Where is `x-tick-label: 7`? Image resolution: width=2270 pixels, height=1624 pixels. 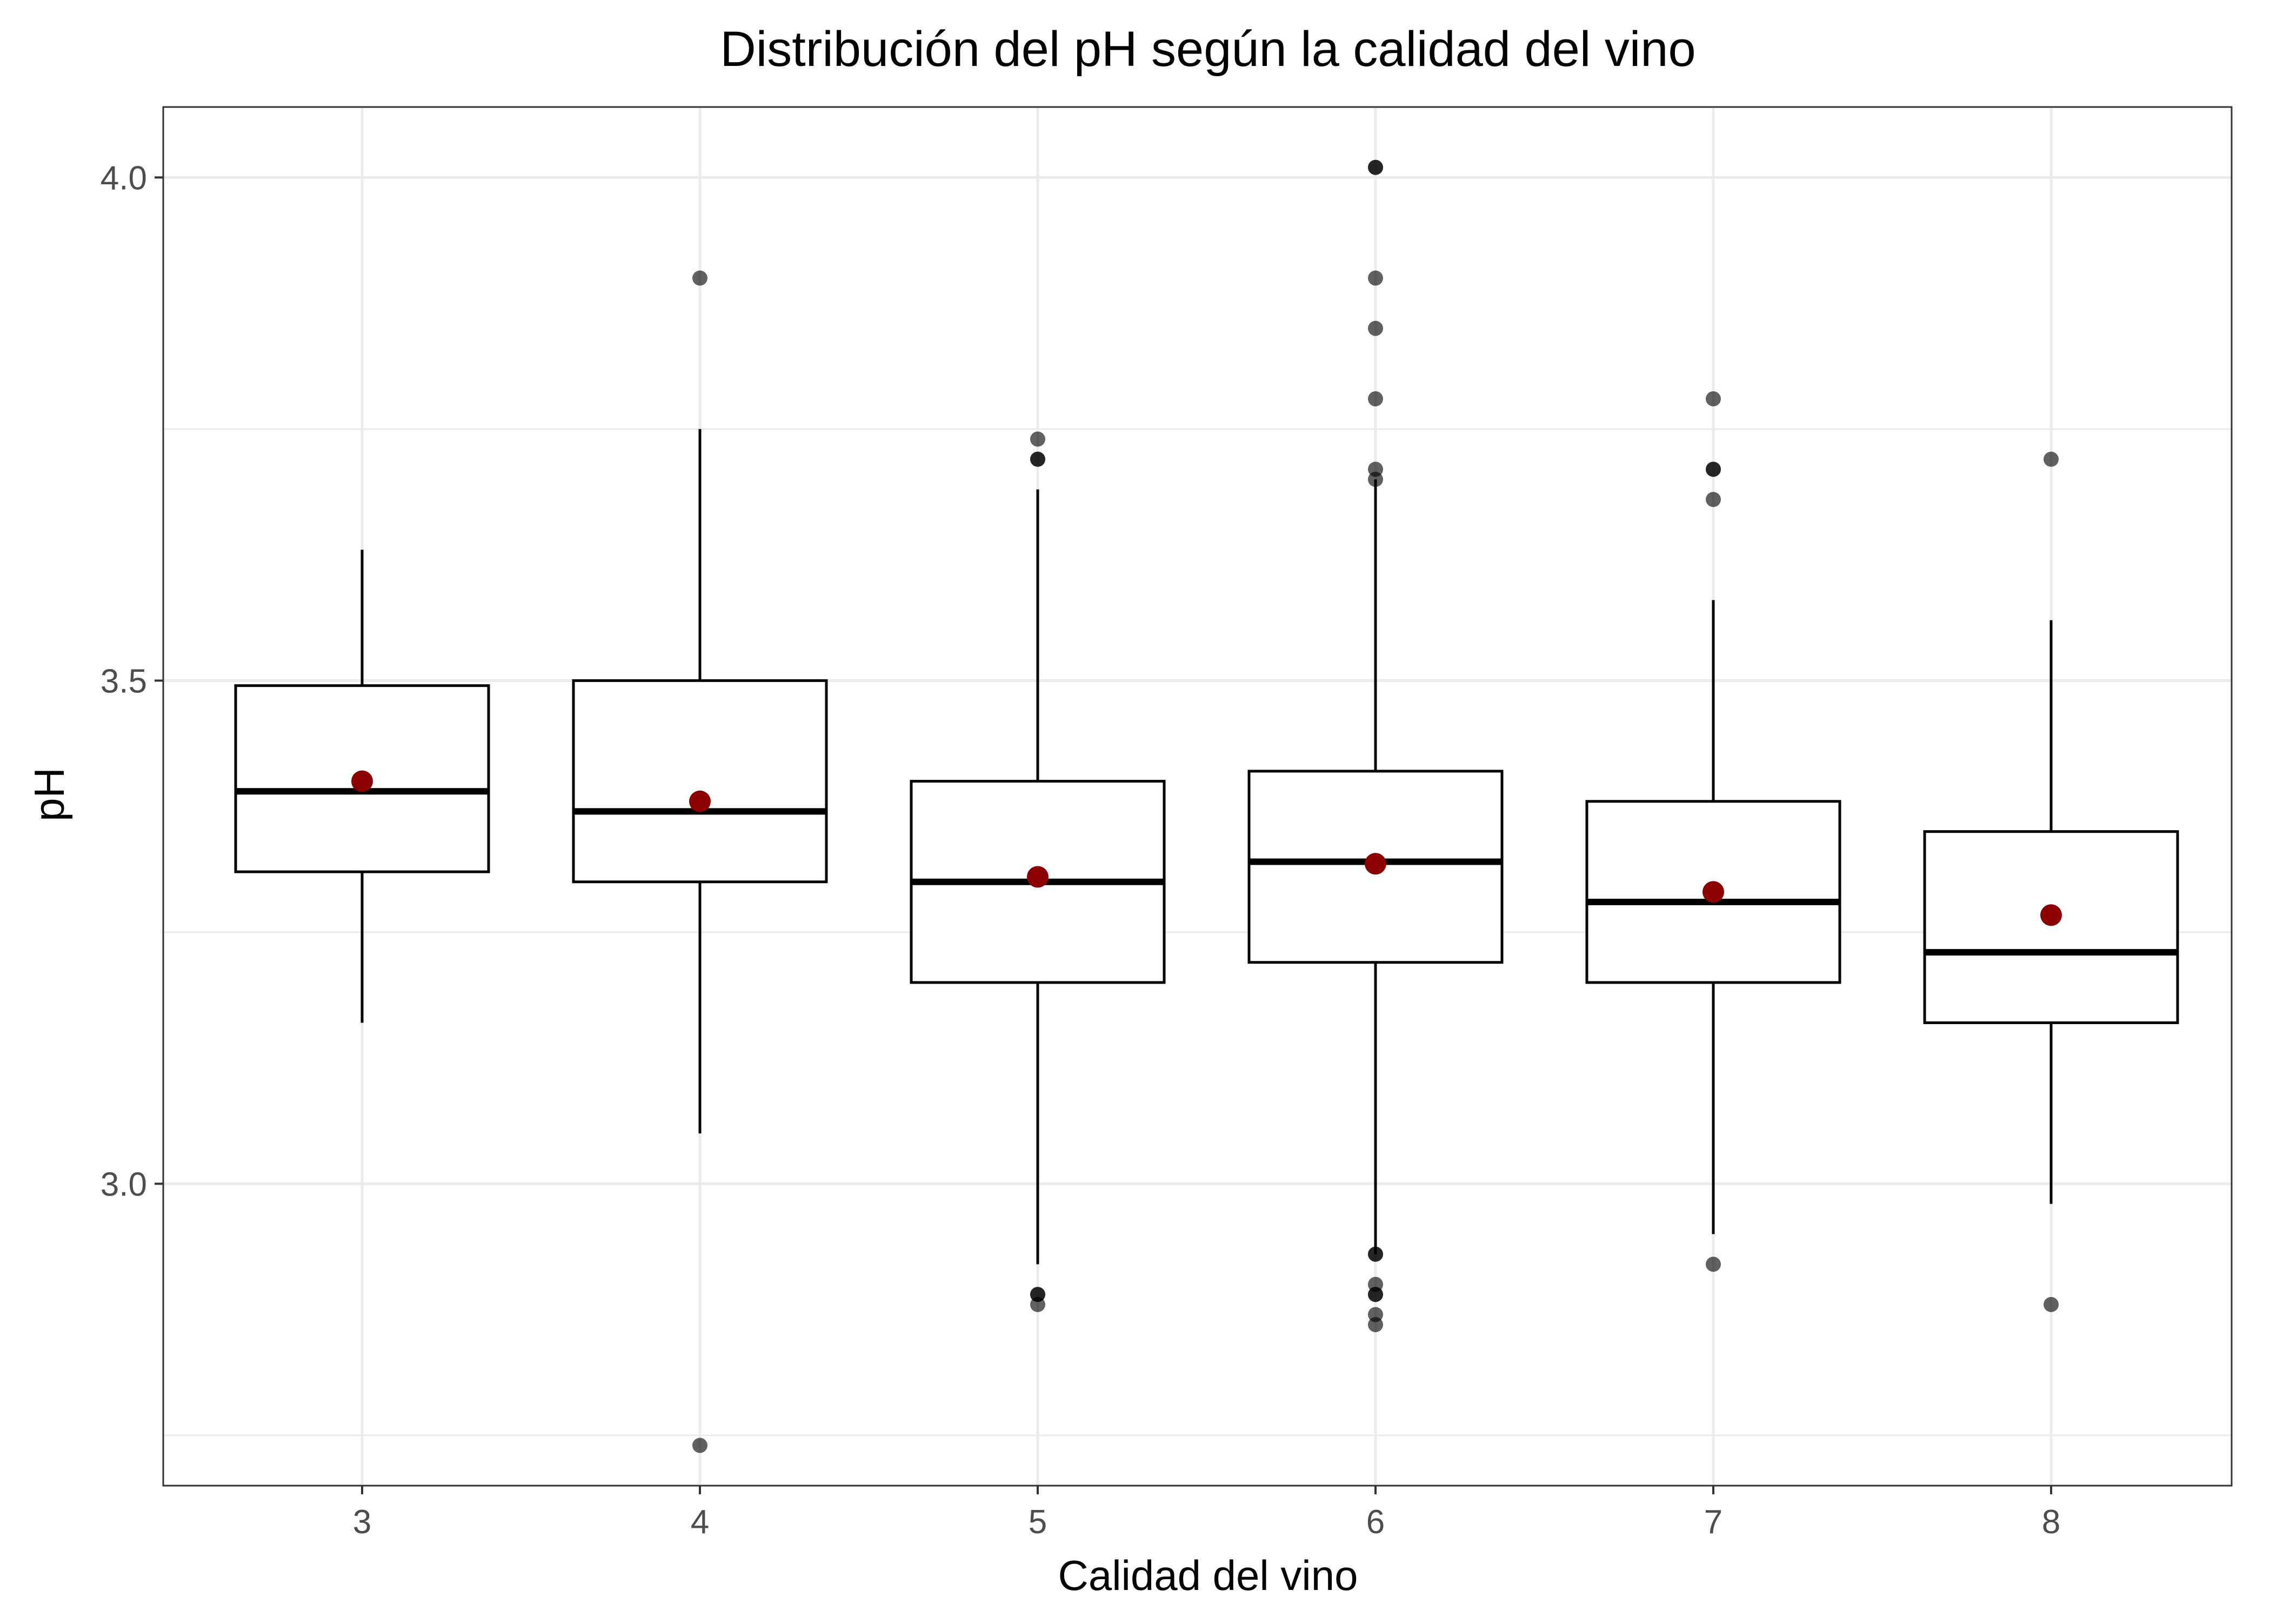 x-tick-label: 7 is located at coordinates (1713, 1522).